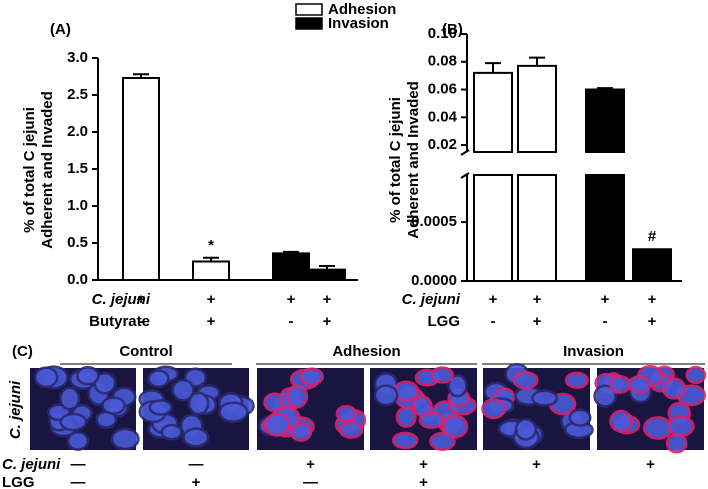 This screenshot has height=489, width=708. What do you see at coordinates (77, 205) in the screenshot?
I see `y-tick-label: 1.0` at bounding box center [77, 205].